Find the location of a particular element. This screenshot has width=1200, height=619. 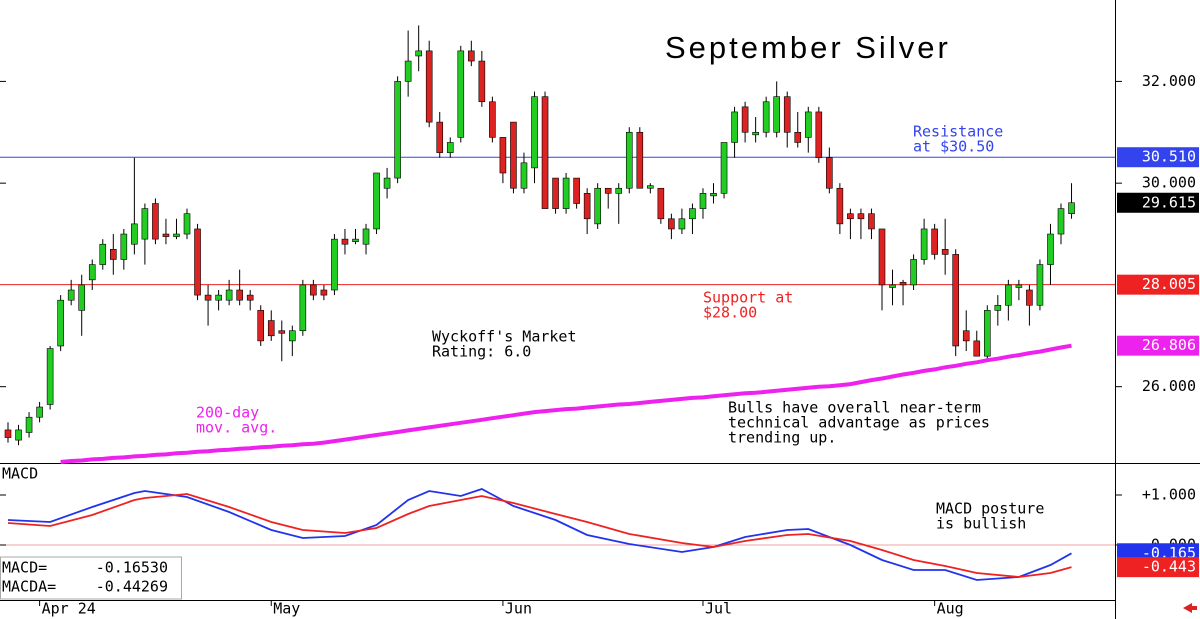

annotation: Resistance is located at coordinates (958, 132).